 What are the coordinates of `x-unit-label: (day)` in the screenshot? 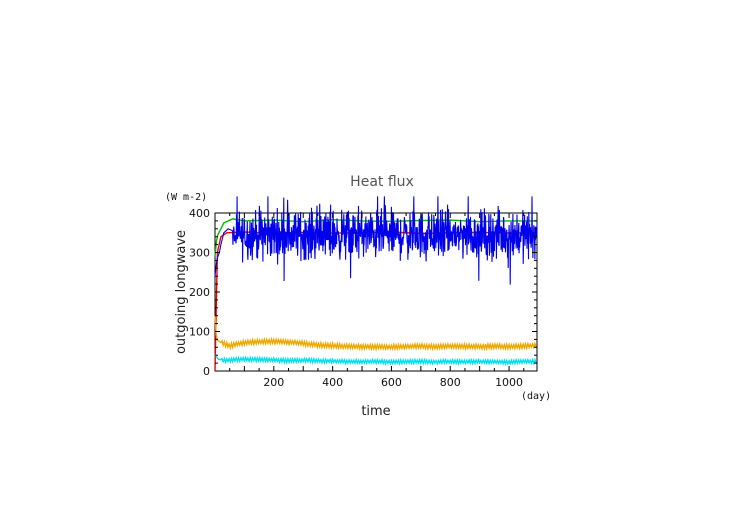 It's located at (536, 396).